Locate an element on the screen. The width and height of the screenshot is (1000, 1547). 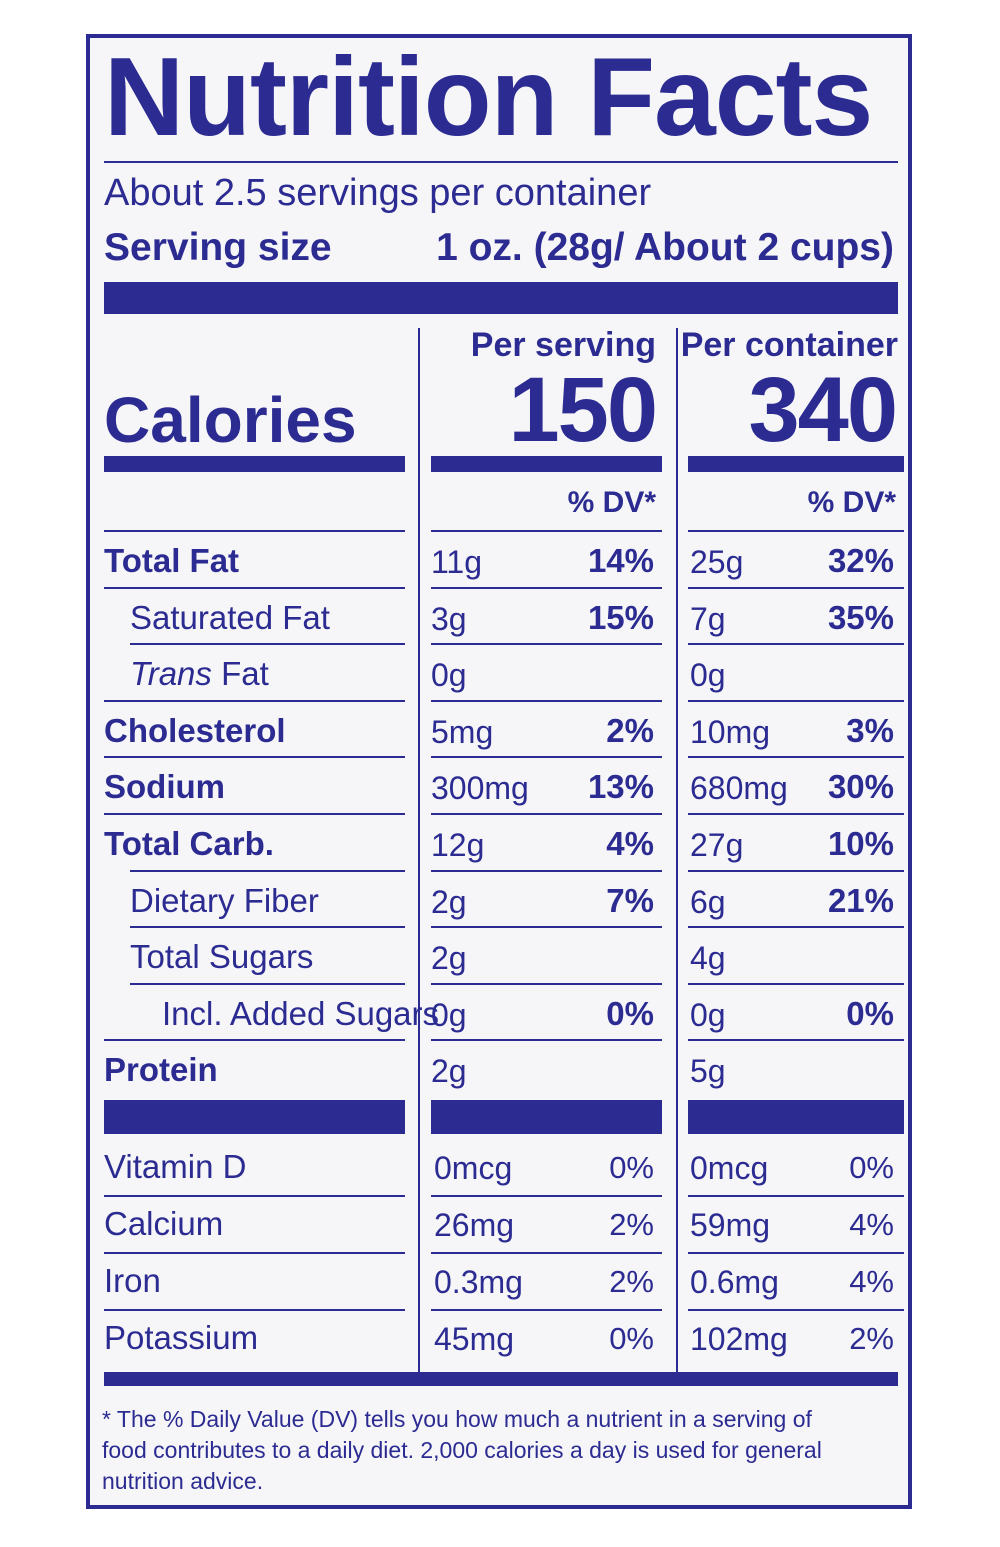
container-amount: 25g is located at coordinates (717, 562).